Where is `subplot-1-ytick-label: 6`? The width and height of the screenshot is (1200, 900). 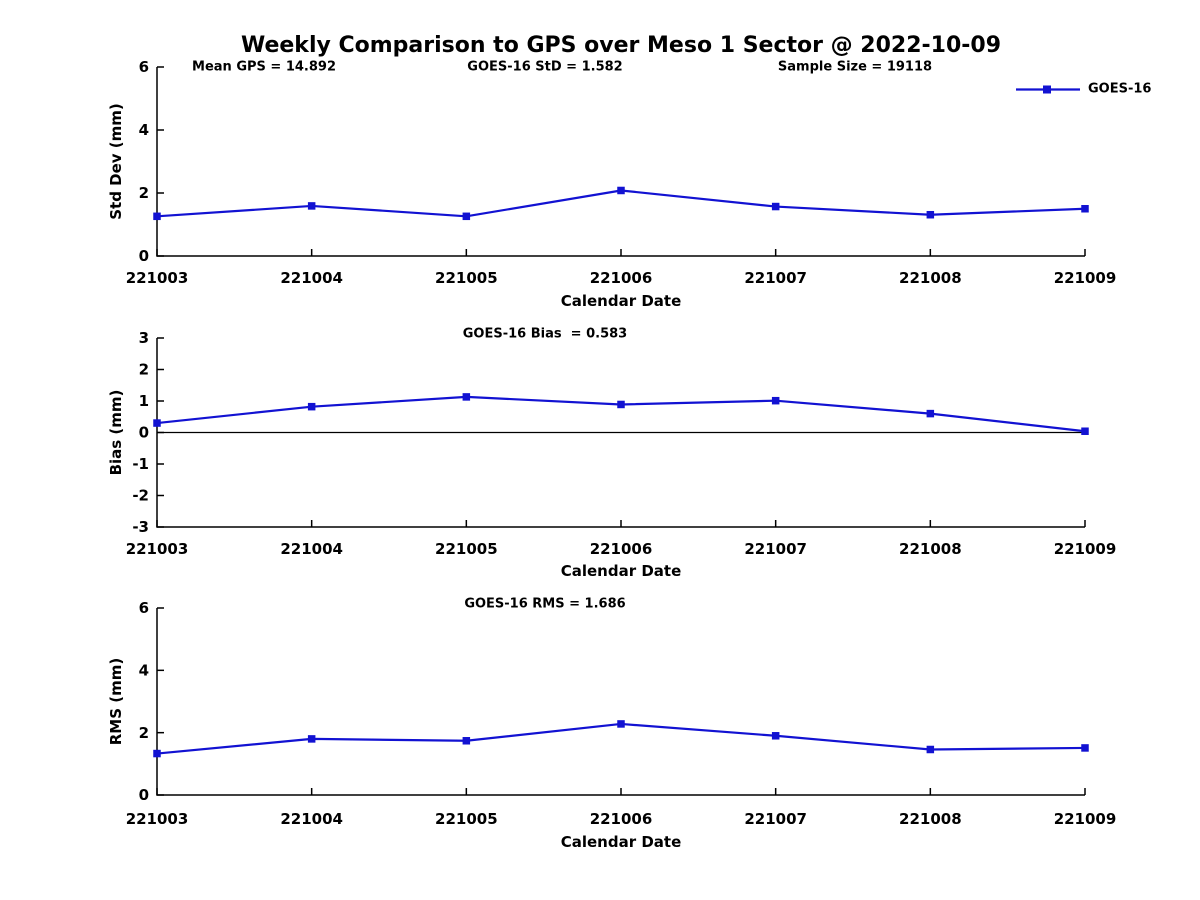 subplot-1-ytick-label: 6 is located at coordinates (144, 67).